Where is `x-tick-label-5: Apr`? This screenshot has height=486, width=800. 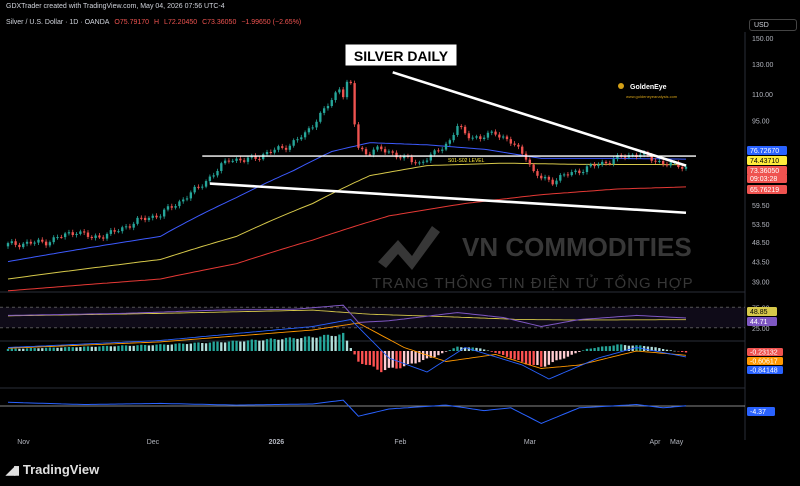 x-tick-label-5: Apr is located at coordinates (656, 442).